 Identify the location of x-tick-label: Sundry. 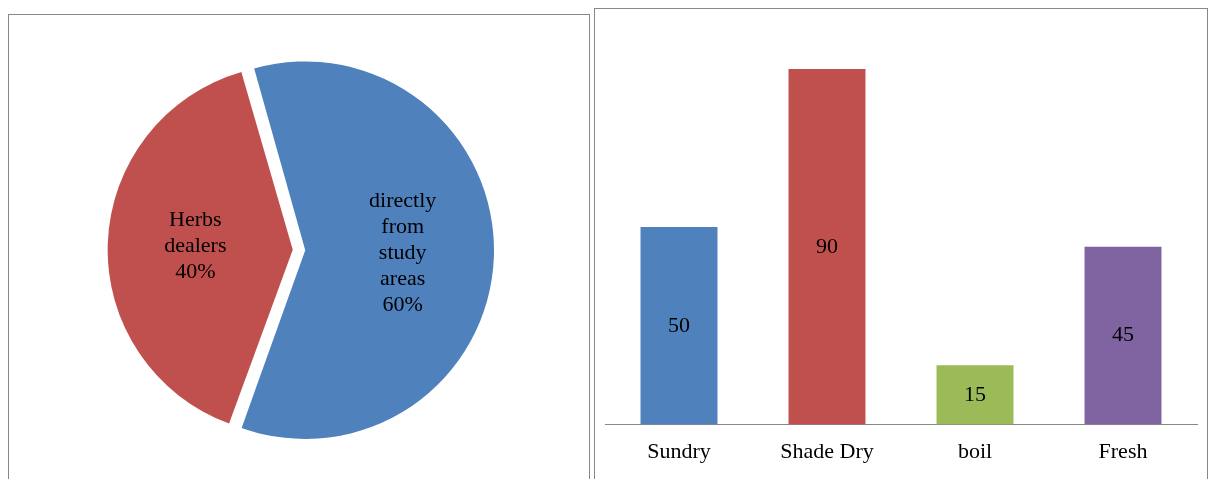
(679, 450).